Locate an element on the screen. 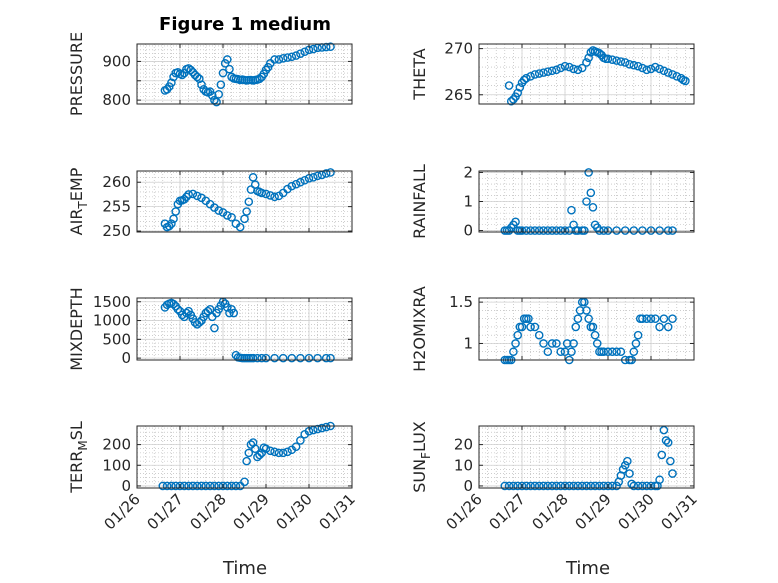 Image resolution: width=778 pixels, height=583 pixels. y-tick-label: 1500 is located at coordinates (112, 302).